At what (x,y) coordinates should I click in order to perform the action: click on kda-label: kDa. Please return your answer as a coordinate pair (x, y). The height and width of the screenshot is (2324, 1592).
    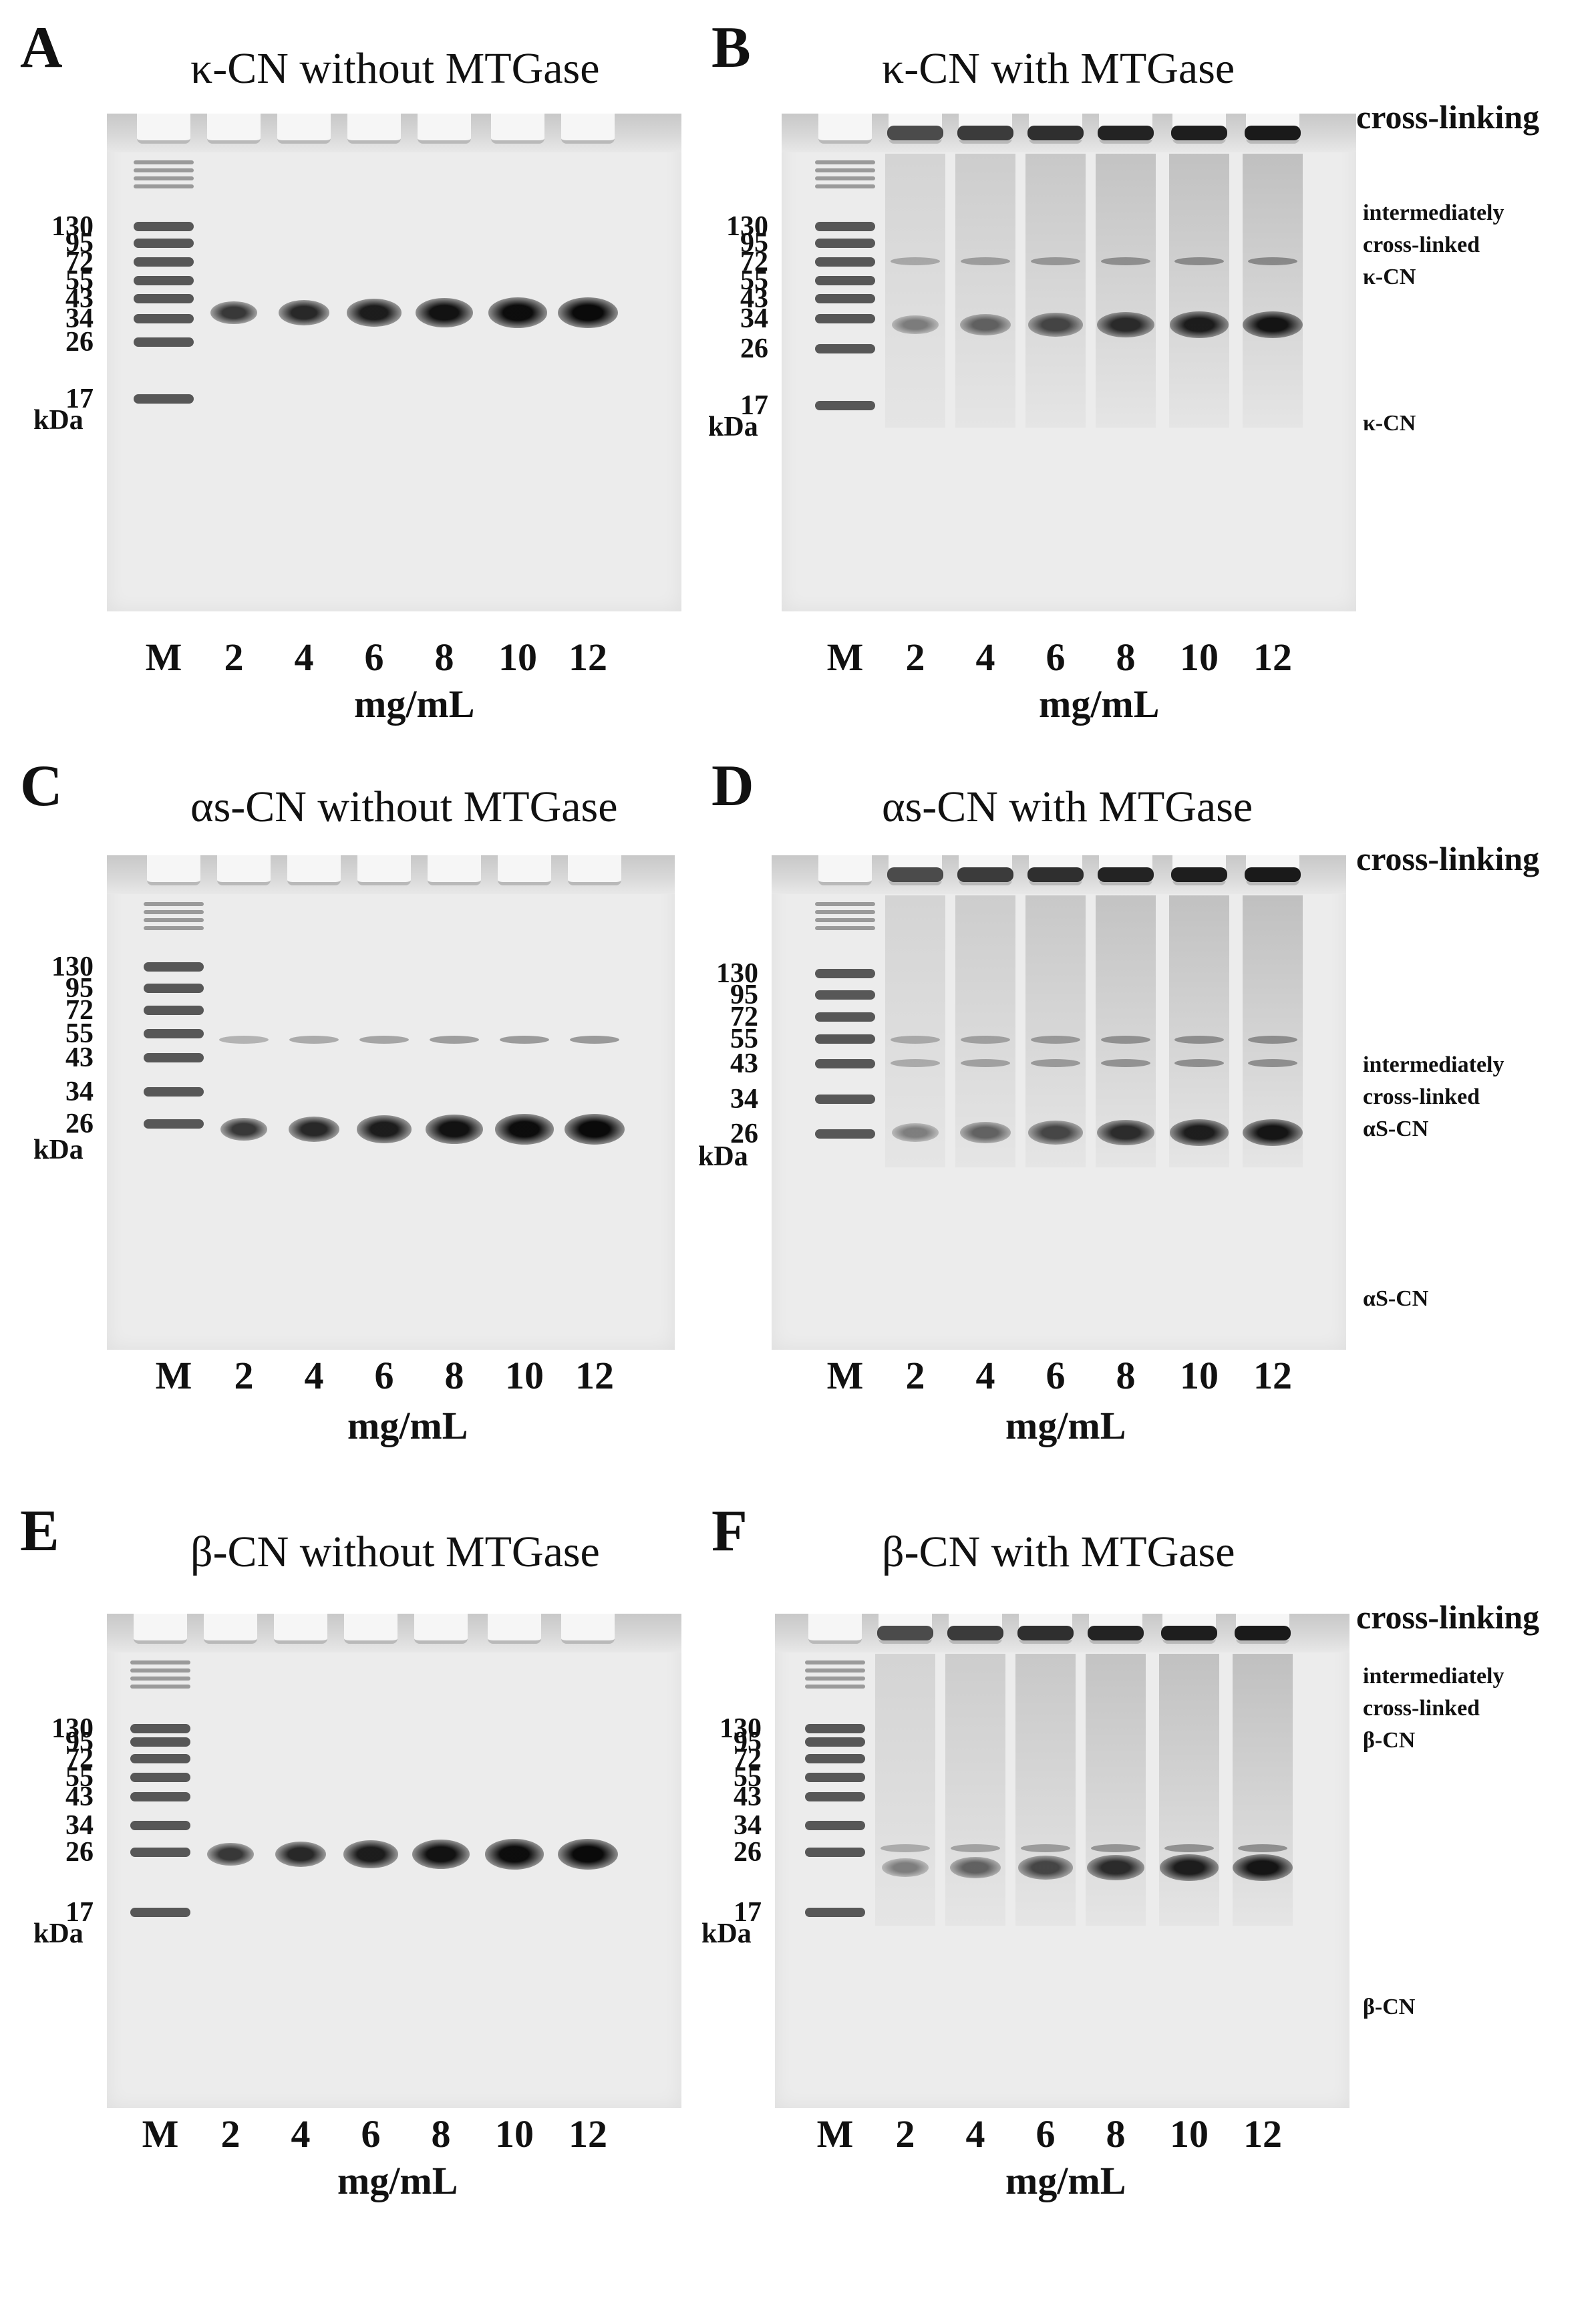
    Looking at the image, I should click on (59, 1150).